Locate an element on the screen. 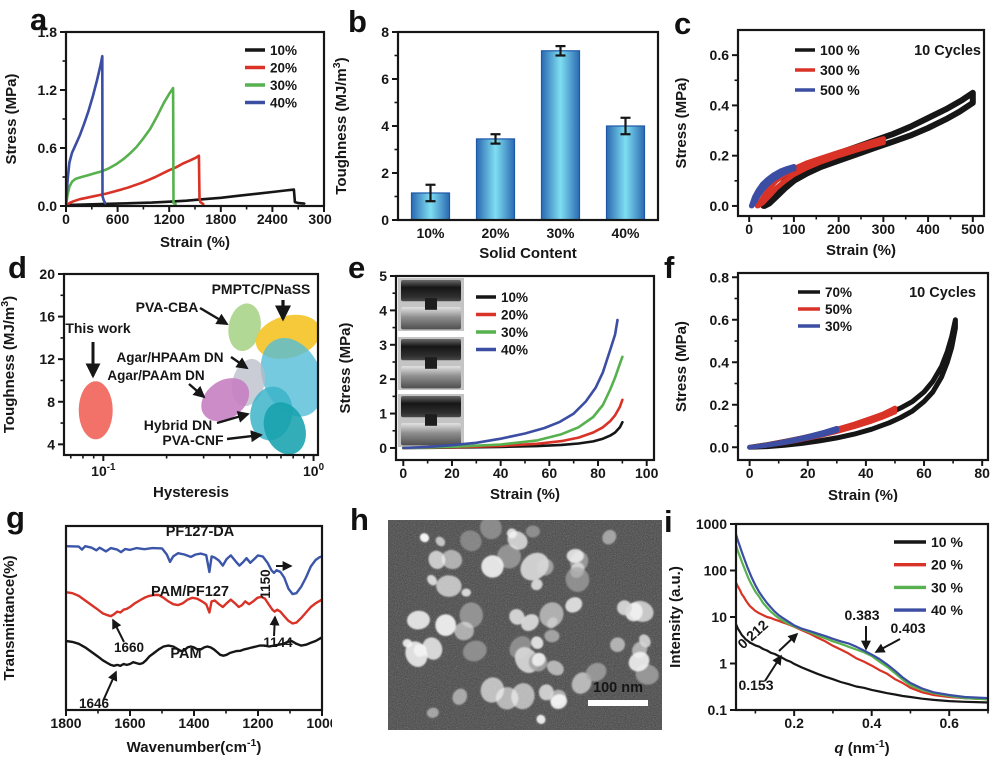  legend-item-10: 10% is located at coordinates (271, 50).